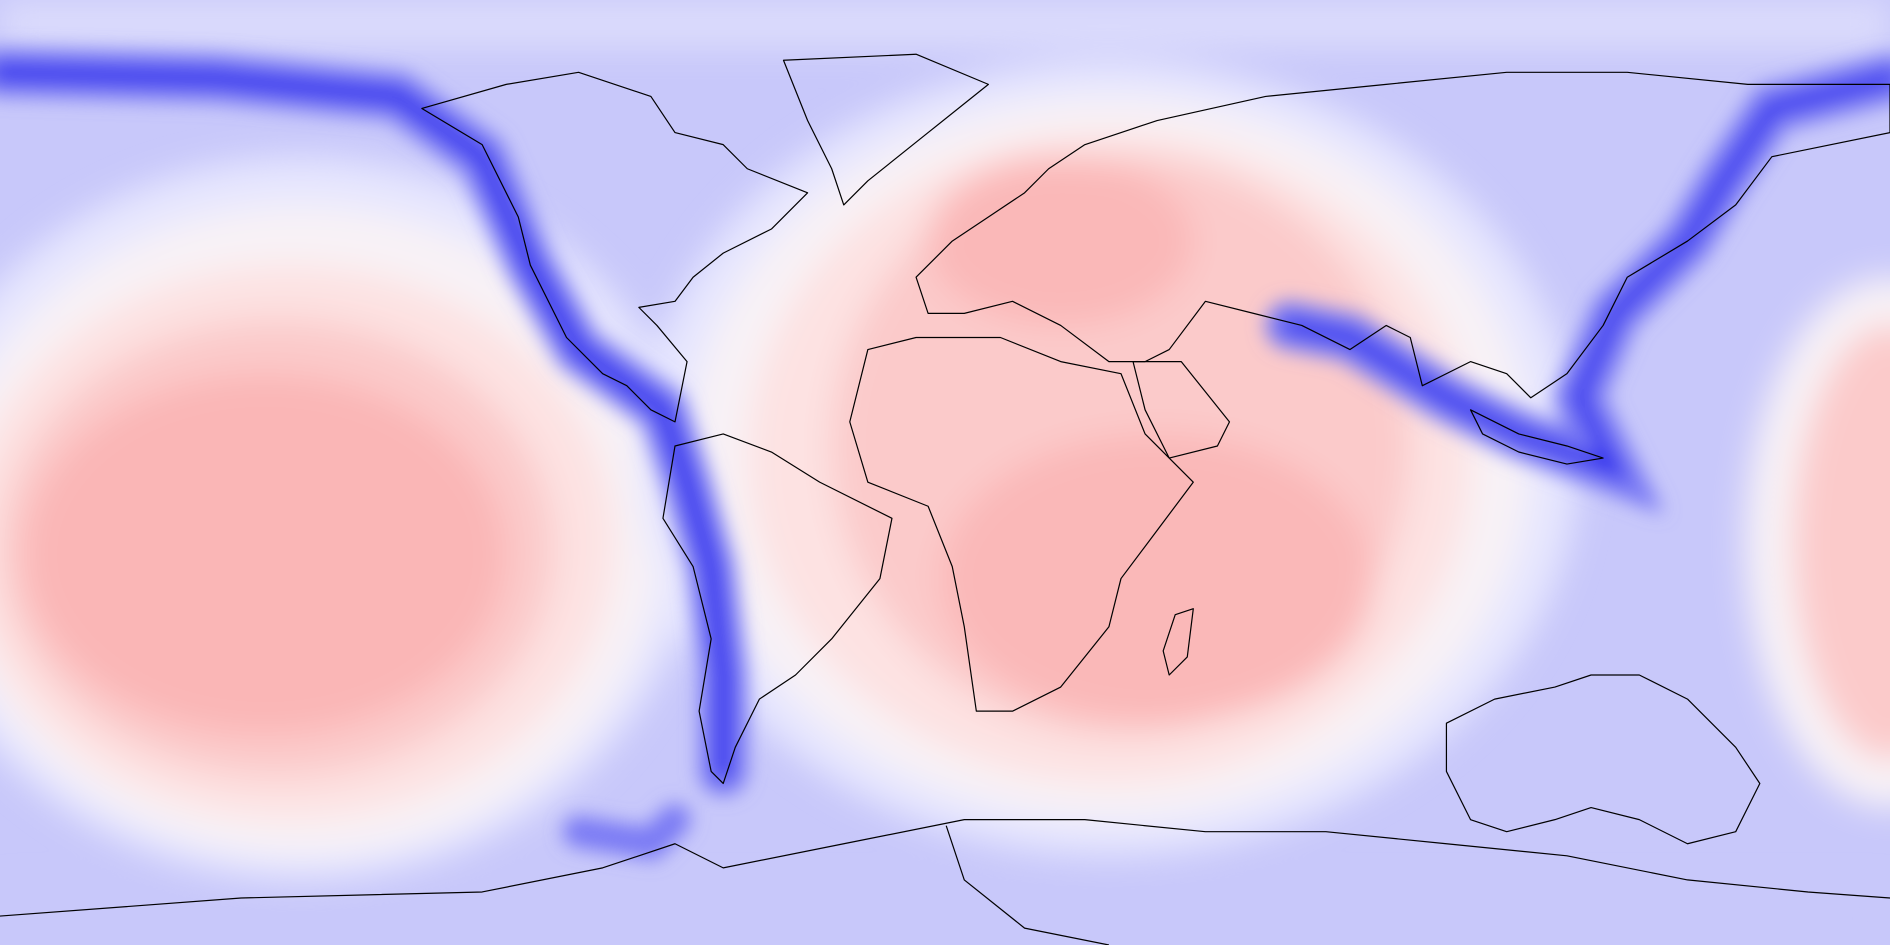  Describe the element at coordinates (885, 129) in the screenshot. I see `greenland` at that location.